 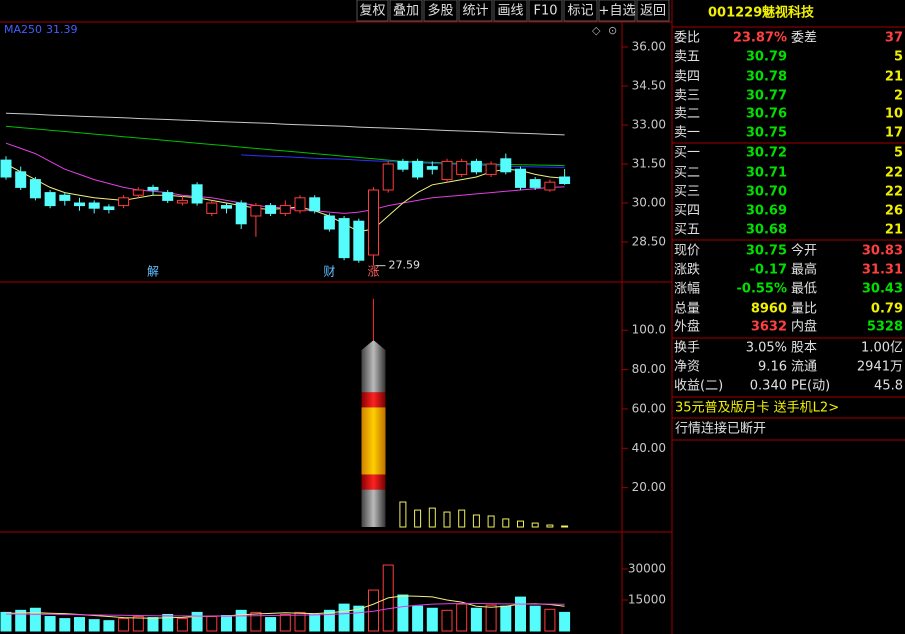 What do you see at coordinates (596, 30) in the screenshot?
I see `icon: ◇` at bounding box center [596, 30].